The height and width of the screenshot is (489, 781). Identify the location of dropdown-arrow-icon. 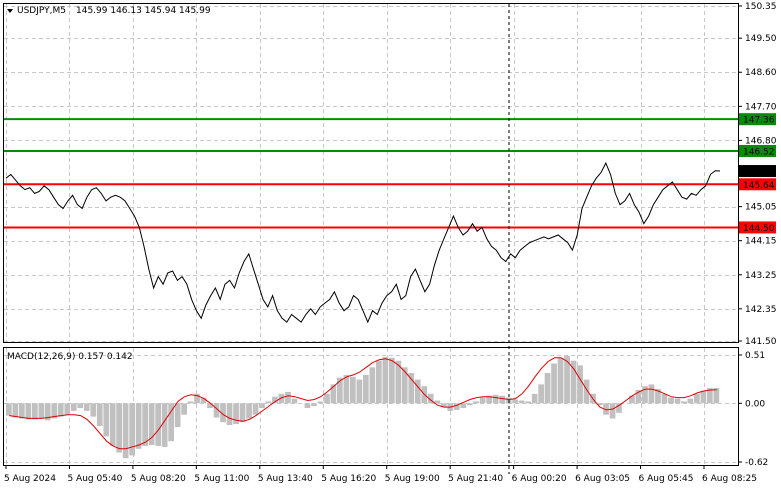
(10, 11).